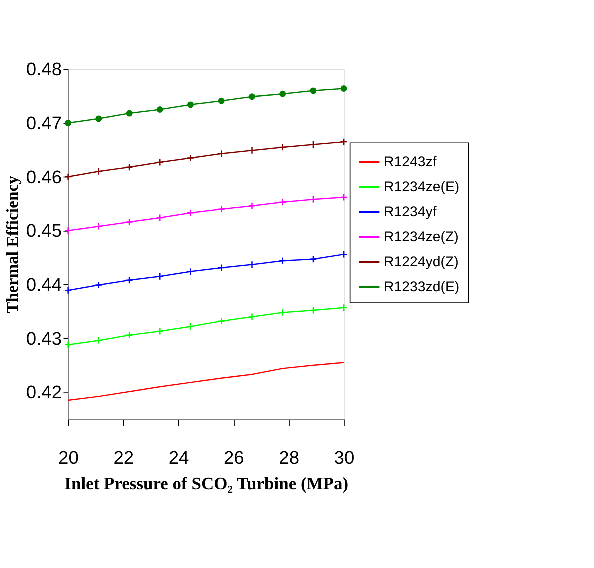 The height and width of the screenshot is (568, 594). What do you see at coordinates (410, 162) in the screenshot?
I see `legend-label: R1243zf` at bounding box center [410, 162].